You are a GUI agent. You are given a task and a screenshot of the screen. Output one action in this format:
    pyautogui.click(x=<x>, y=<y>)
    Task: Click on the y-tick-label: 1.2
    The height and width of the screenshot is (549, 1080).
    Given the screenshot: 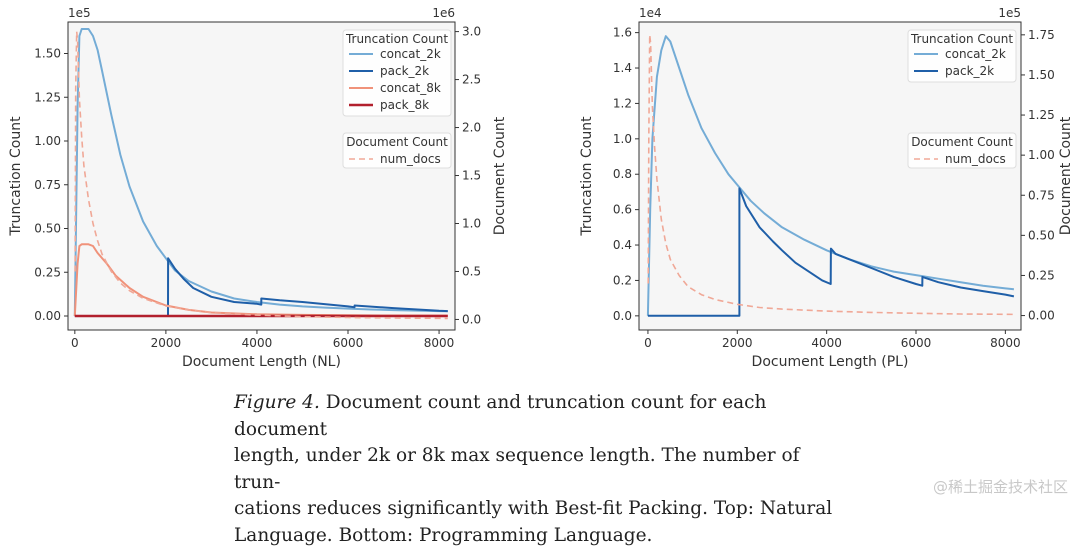 What is the action you would take?
    pyautogui.click(x=622, y=103)
    